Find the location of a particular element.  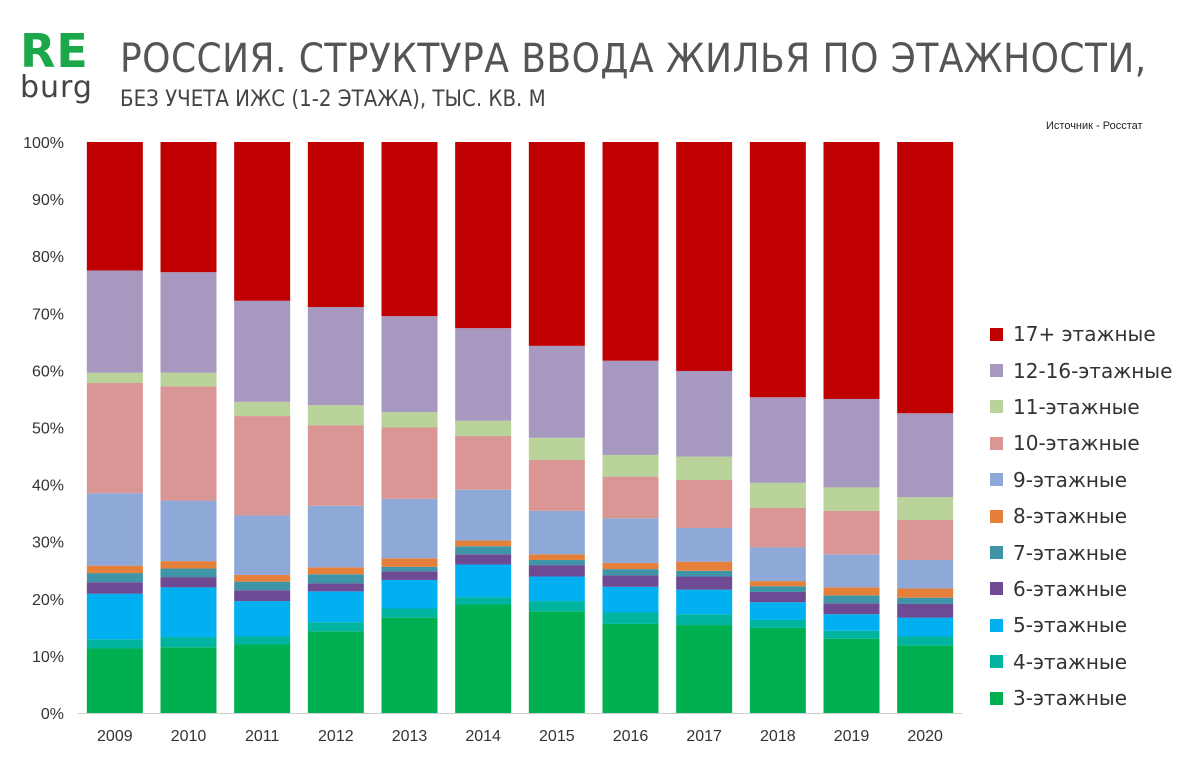

legend-item: 4-этажные is located at coordinates (1092, 662).